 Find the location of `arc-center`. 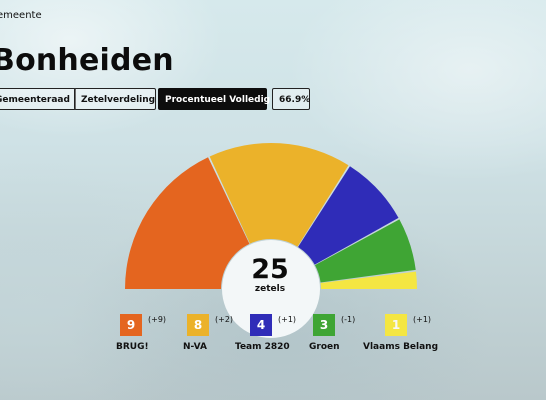

arc-center is located at coordinates (271, 289).